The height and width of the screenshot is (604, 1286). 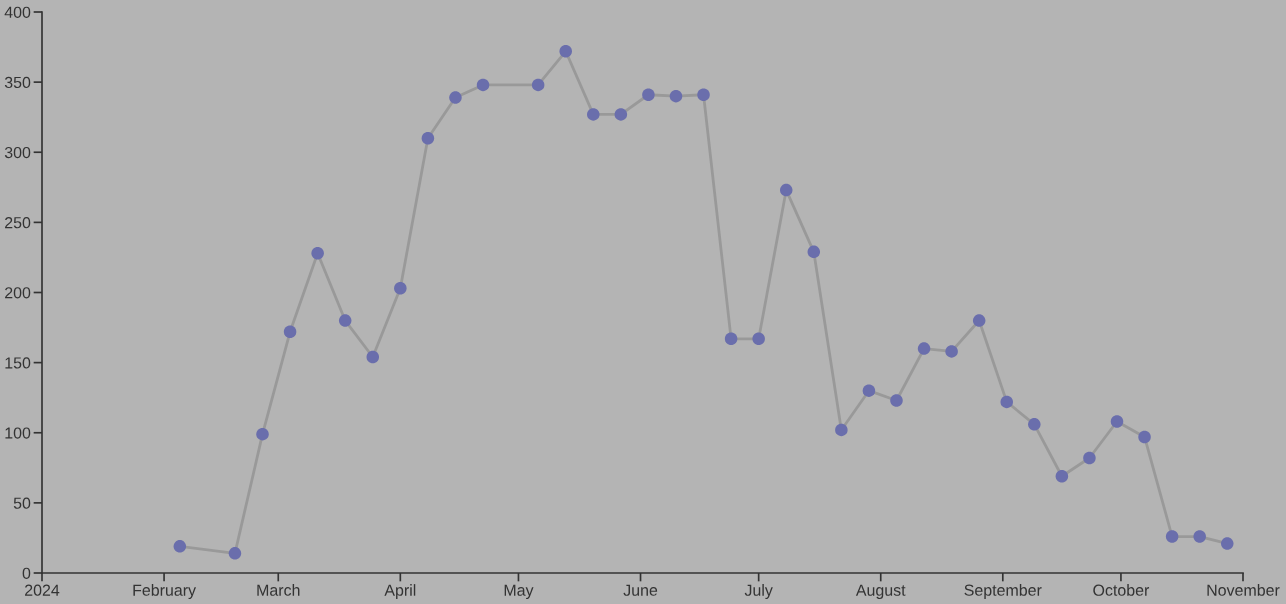 What do you see at coordinates (640, 590) in the screenshot?
I see `x-tick-label: June` at bounding box center [640, 590].